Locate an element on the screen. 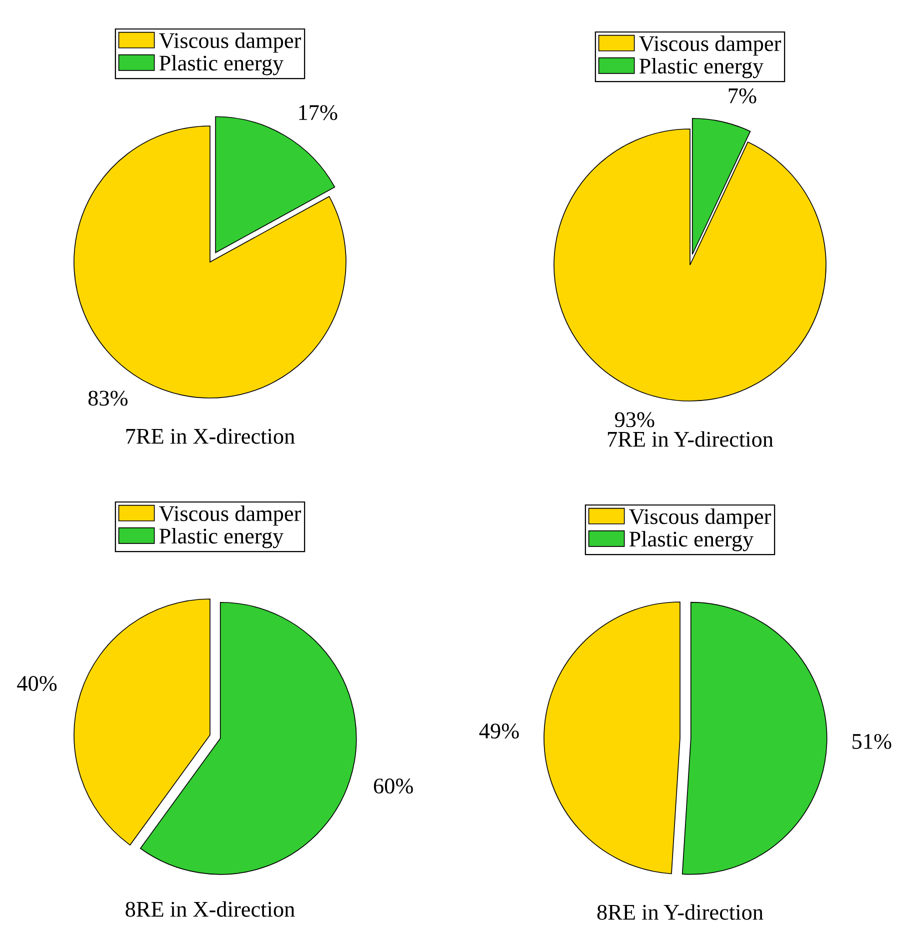  text: 7RE in Y-direction is located at coordinates (691, 439).